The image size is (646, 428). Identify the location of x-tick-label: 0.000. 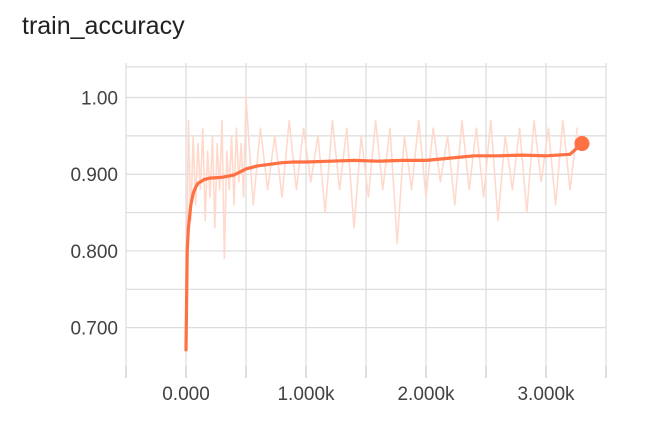
(186, 394).